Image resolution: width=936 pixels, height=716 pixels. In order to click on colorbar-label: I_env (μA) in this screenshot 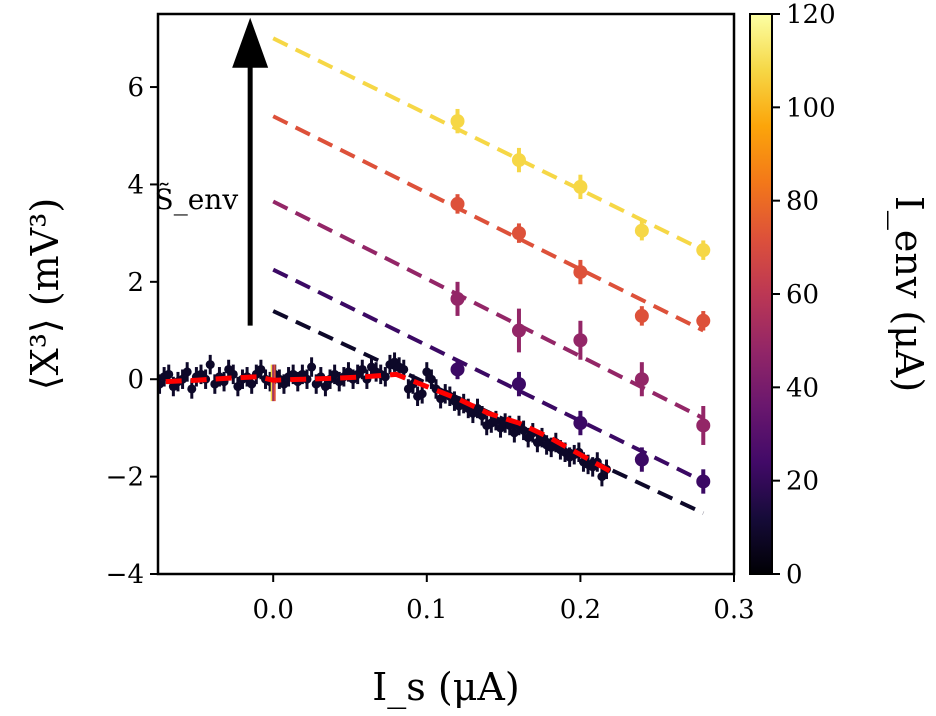, I will do `click(908, 294)`.